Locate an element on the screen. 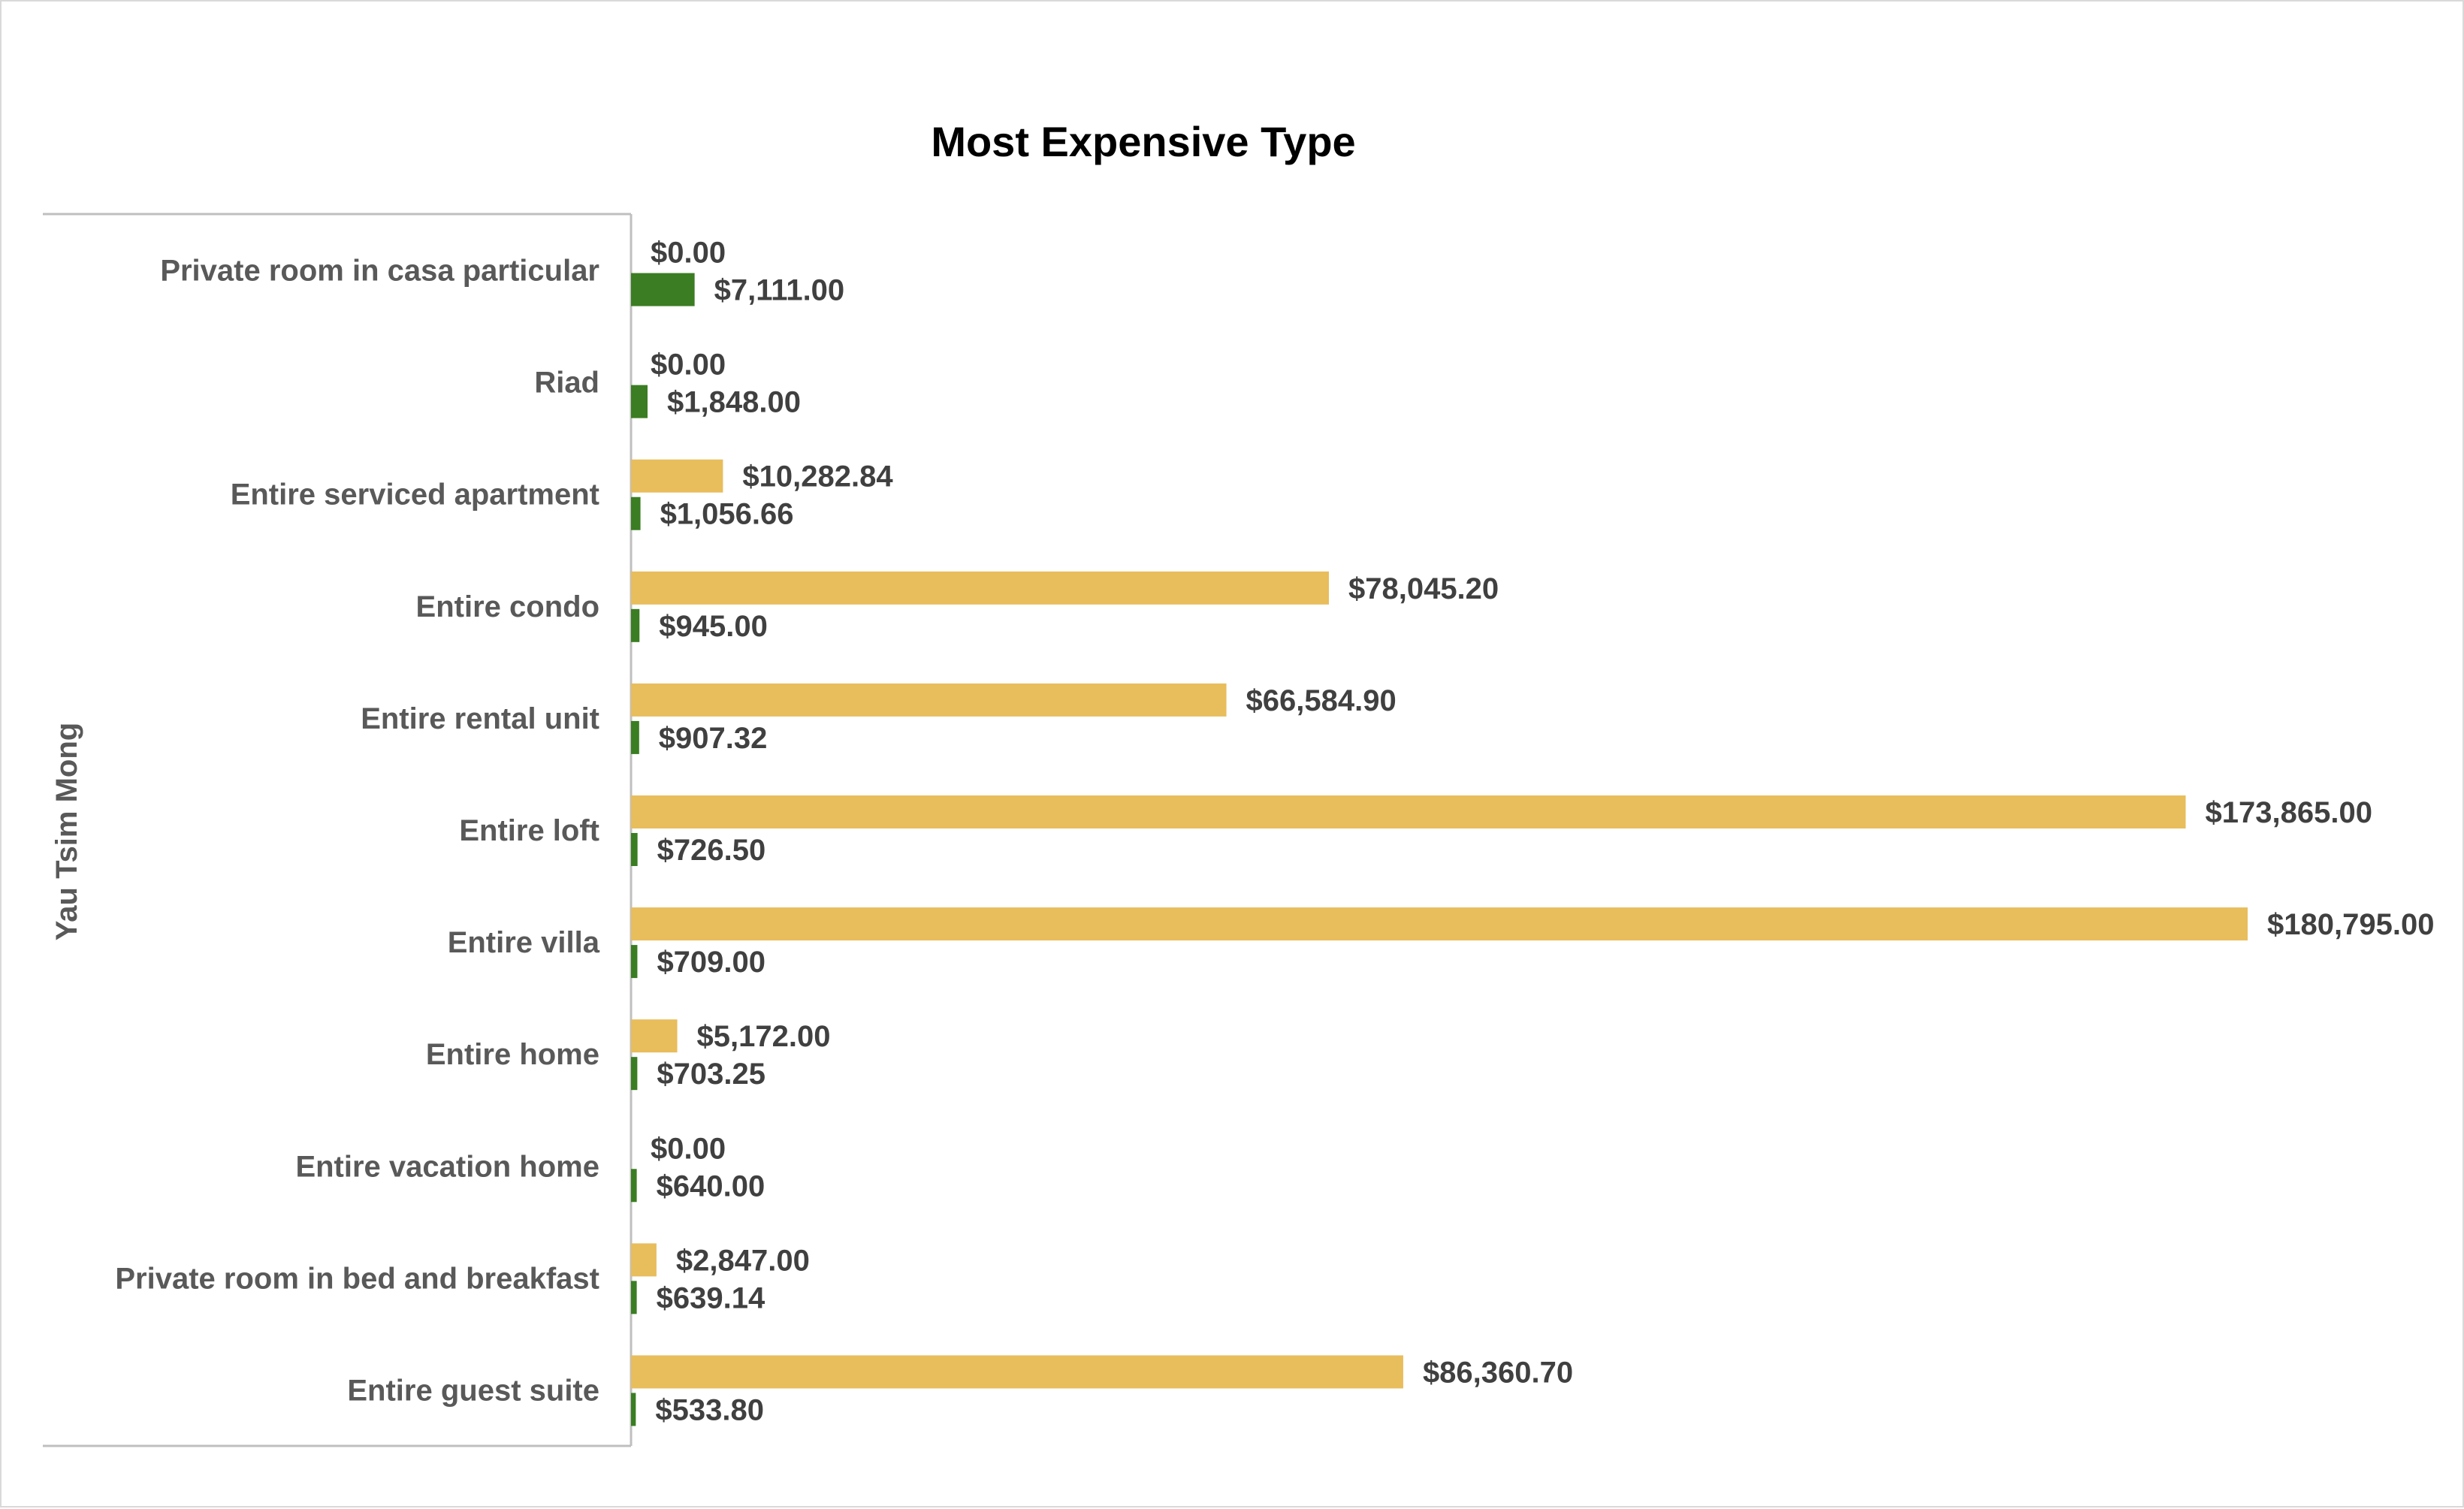 The width and height of the screenshot is (2464, 1509). data-label: $945.00 is located at coordinates (714, 626).